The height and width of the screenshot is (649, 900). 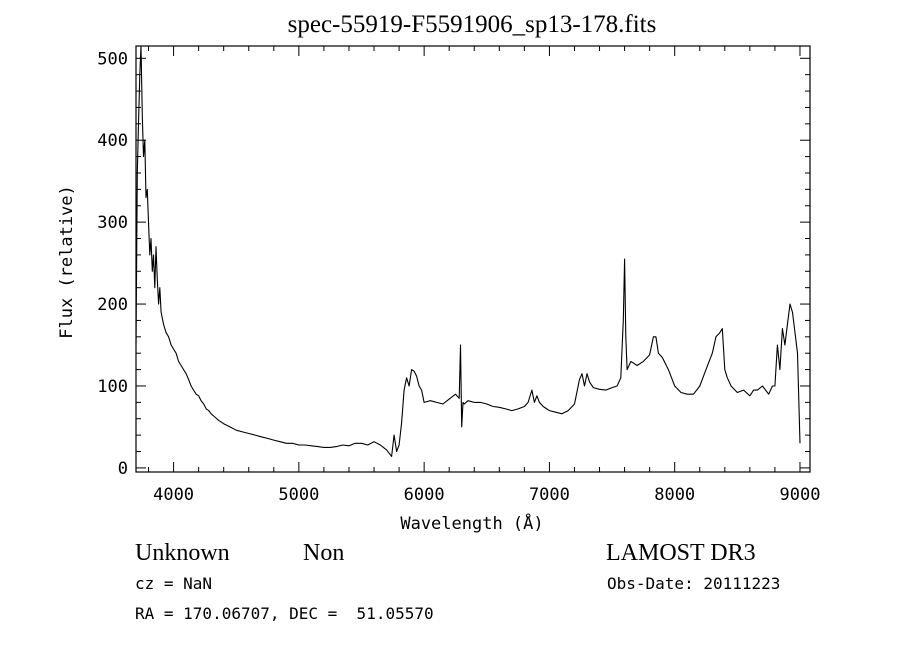 What do you see at coordinates (674, 495) in the screenshot?
I see `x-tick-label: 8000` at bounding box center [674, 495].